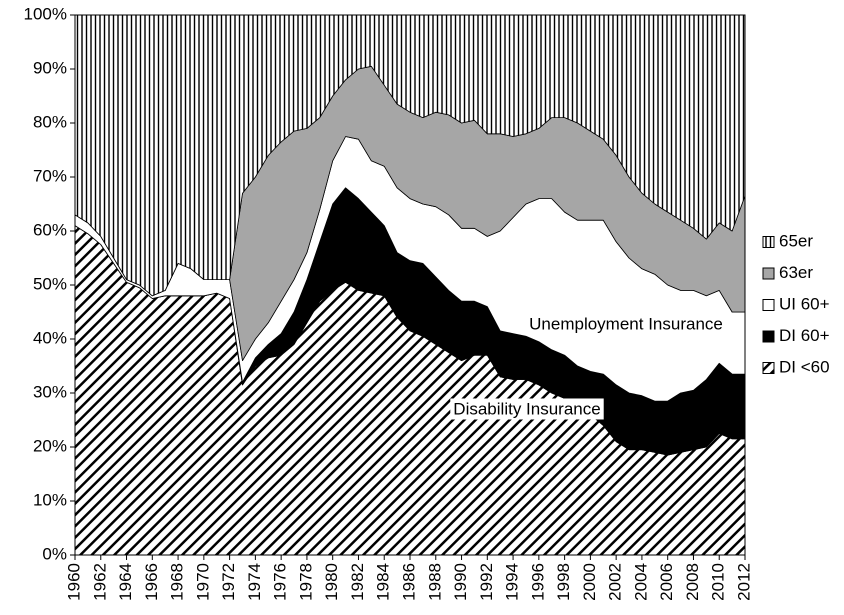  Describe the element at coordinates (512, 582) in the screenshot. I see `x-tick-label: 1994` at that location.